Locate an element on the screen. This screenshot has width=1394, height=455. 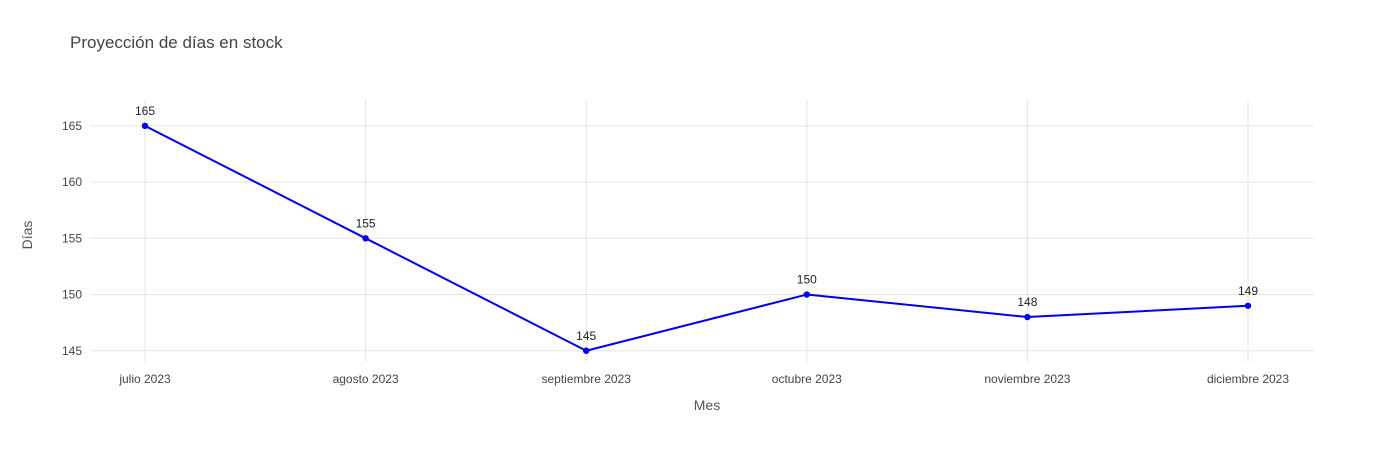
x-tick-label: diciembre 2023 is located at coordinates (1248, 379).